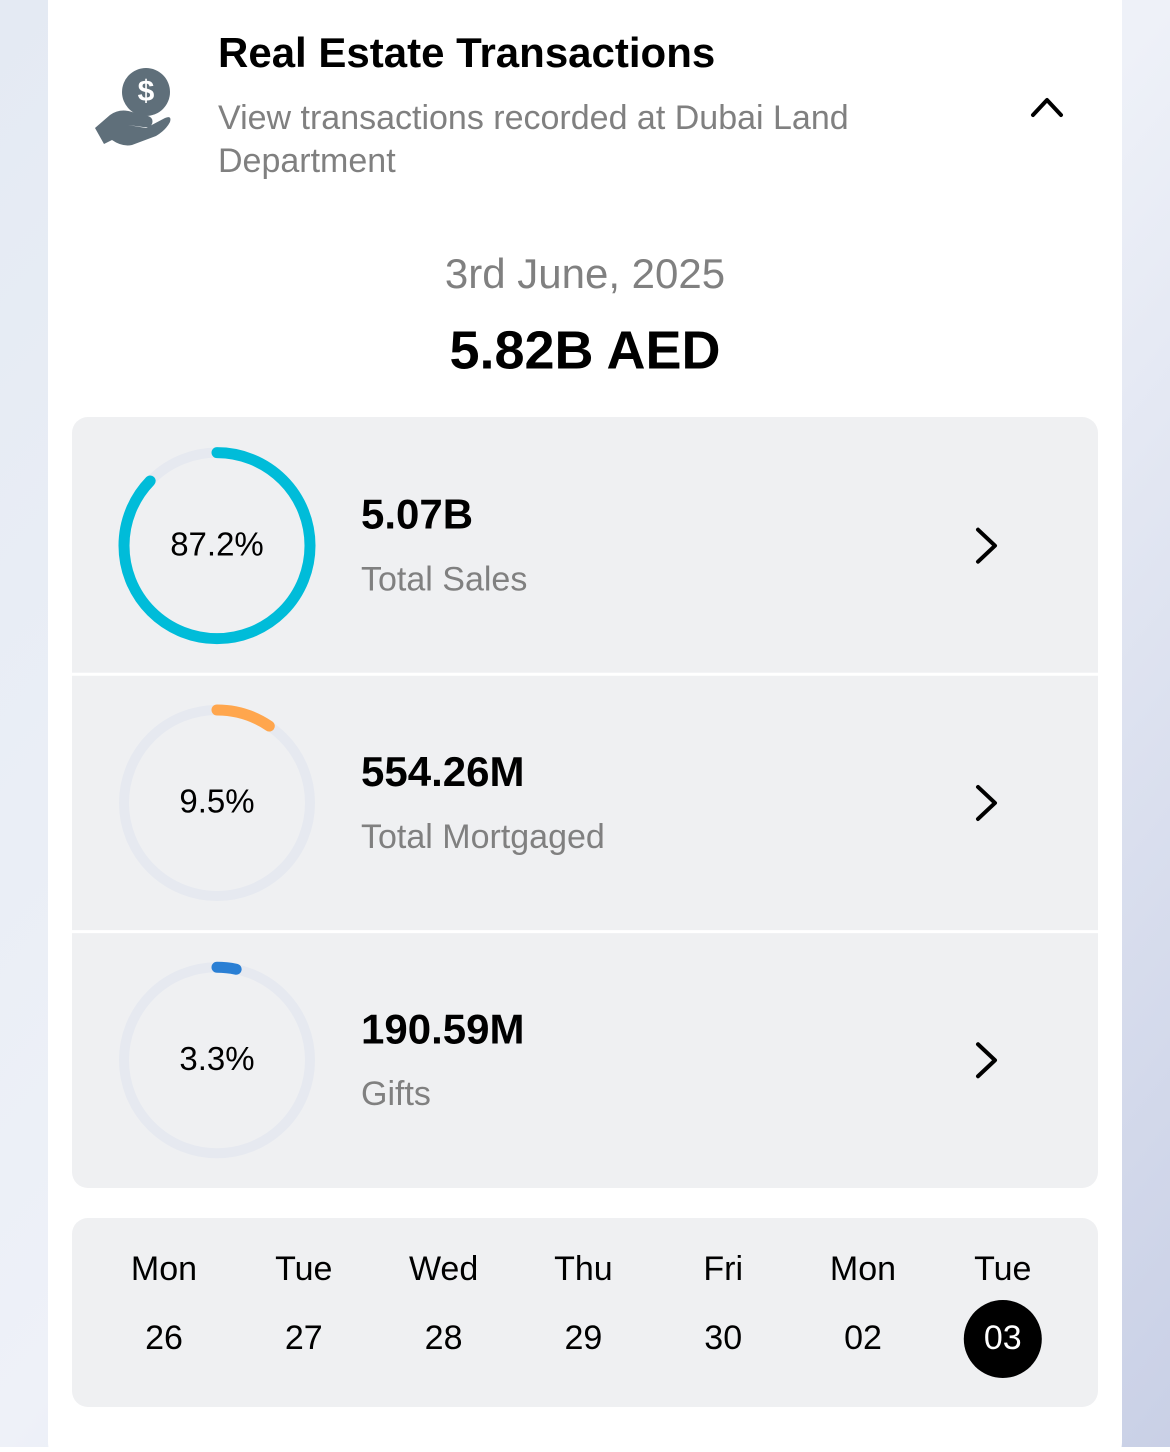  What do you see at coordinates (1047, 107) in the screenshot?
I see `collapse-button` at bounding box center [1047, 107].